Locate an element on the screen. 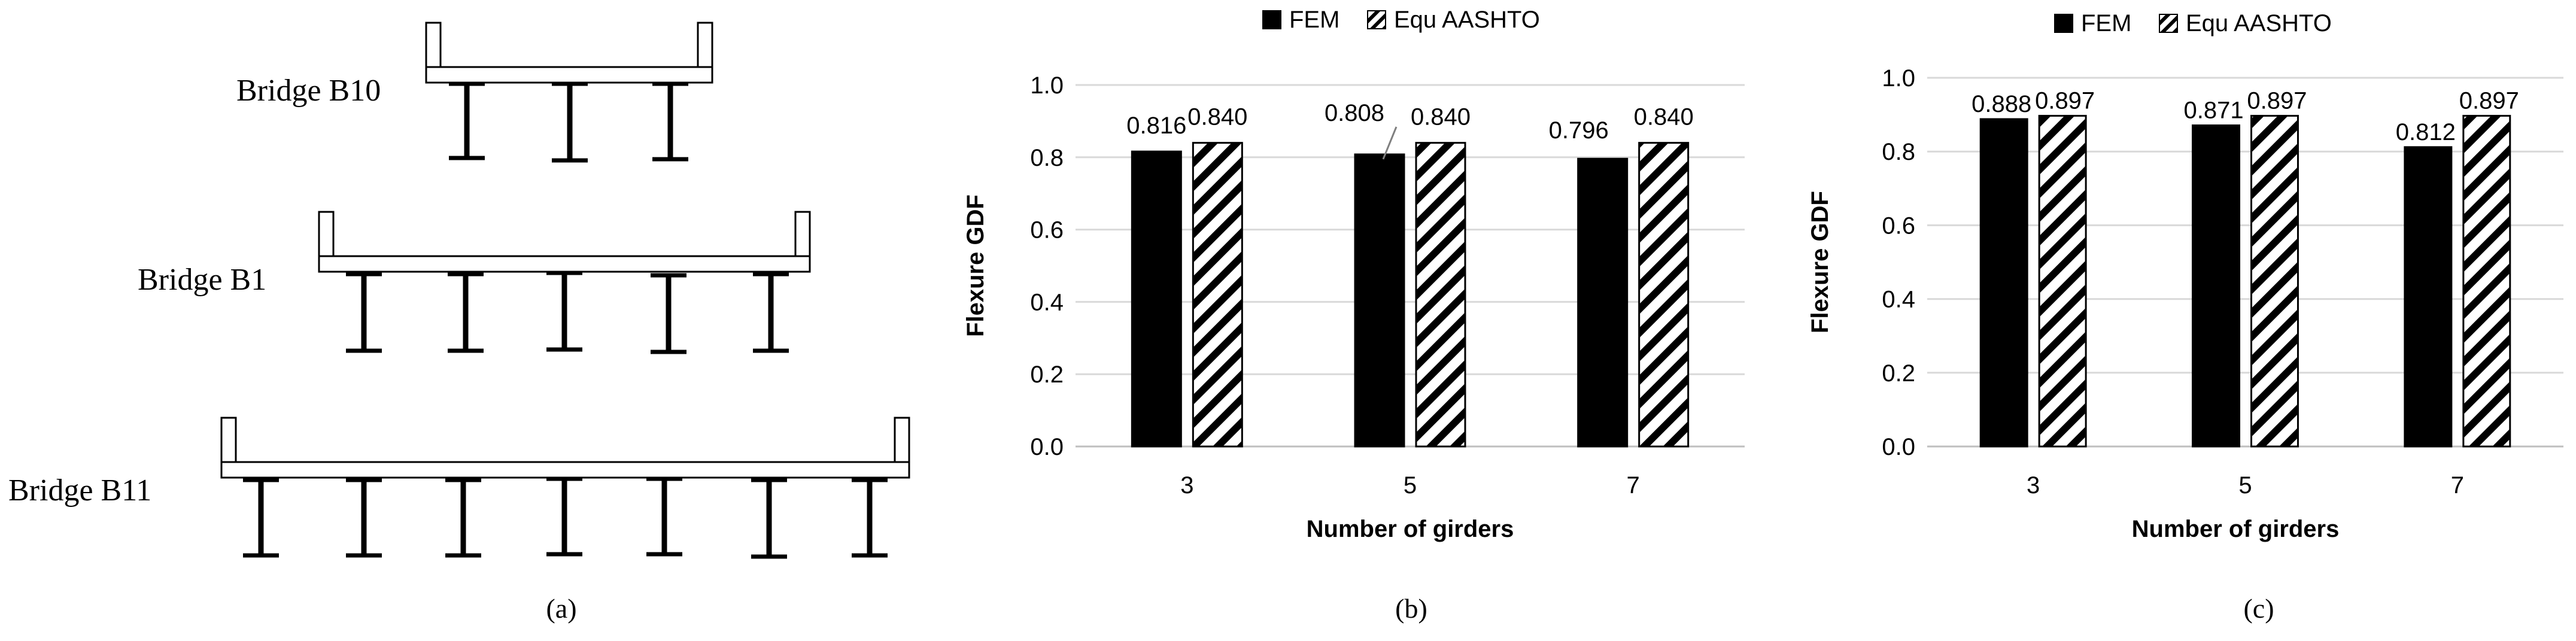 The image size is (2576, 641). bridge-b11: Bridge B11 is located at coordinates (459, 488).